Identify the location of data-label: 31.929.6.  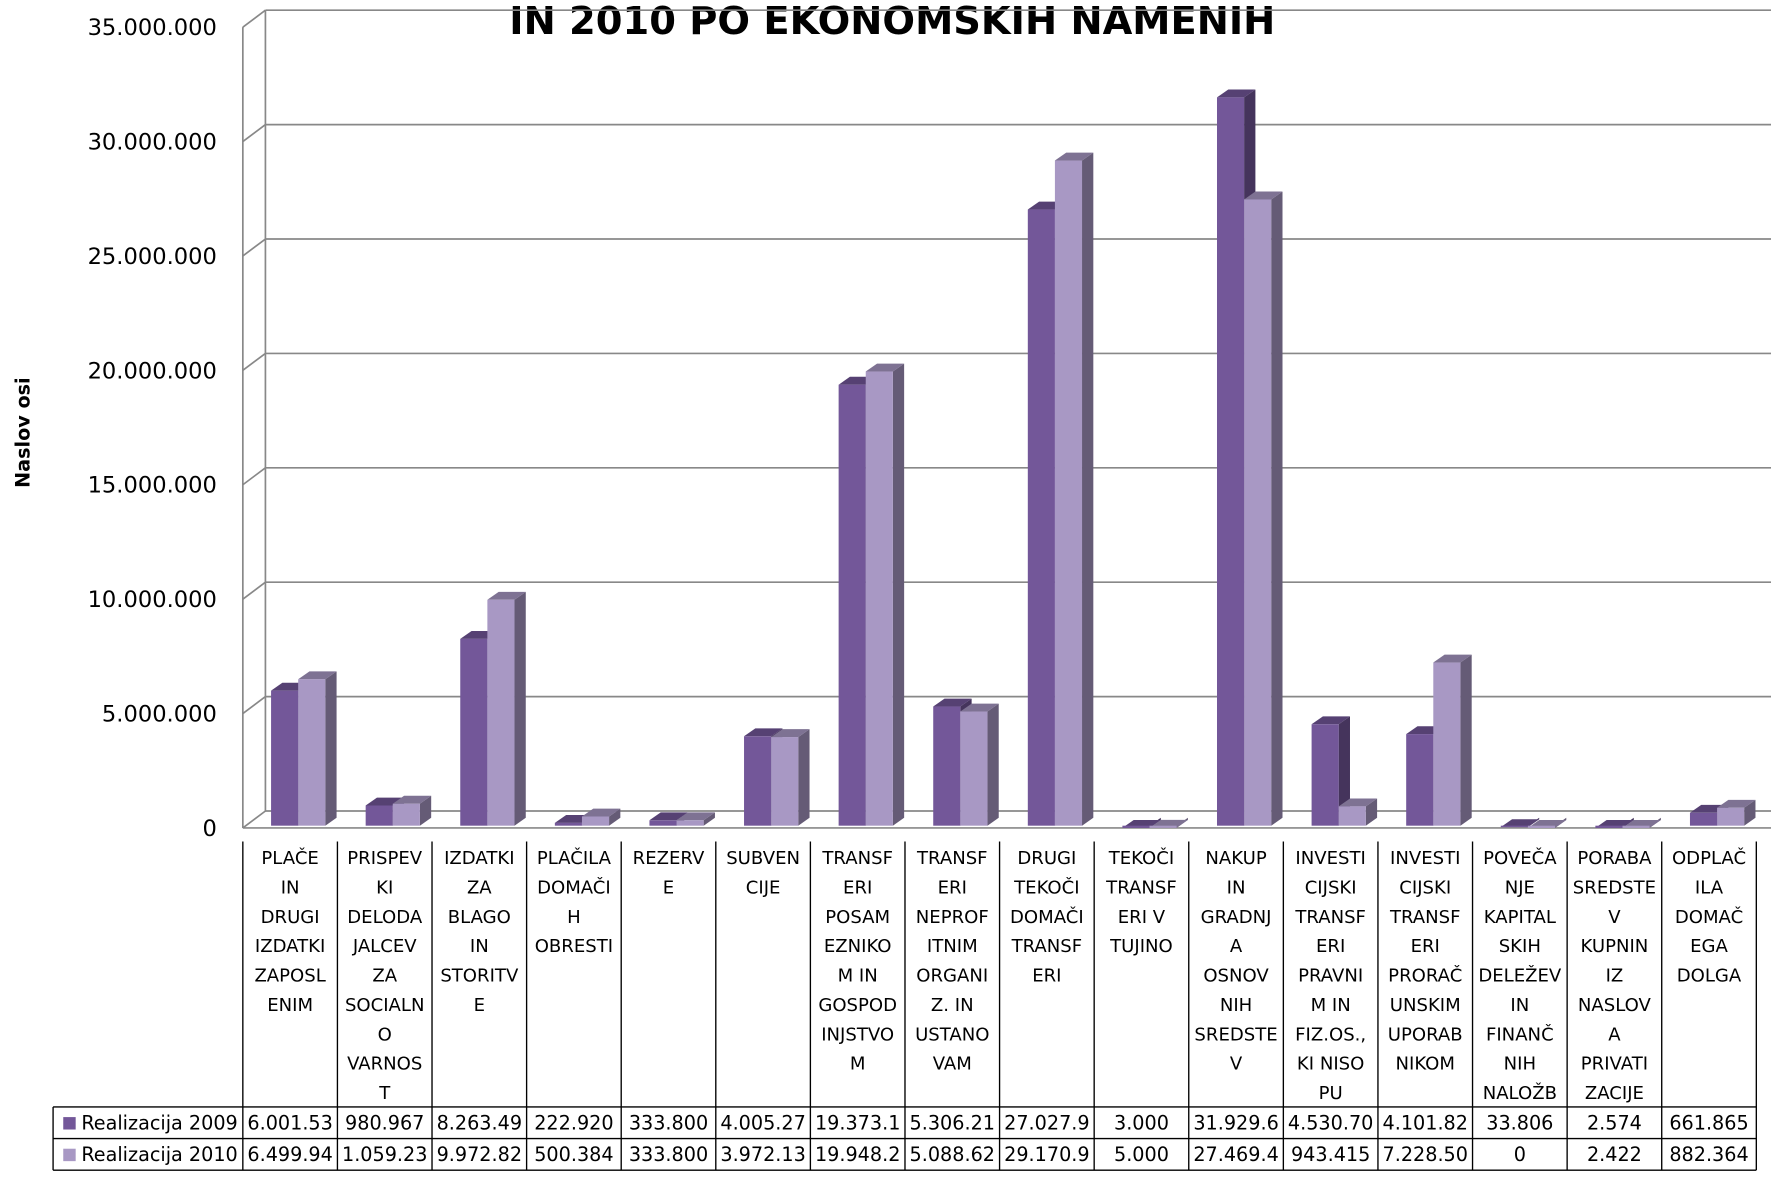
(1235, 1123).